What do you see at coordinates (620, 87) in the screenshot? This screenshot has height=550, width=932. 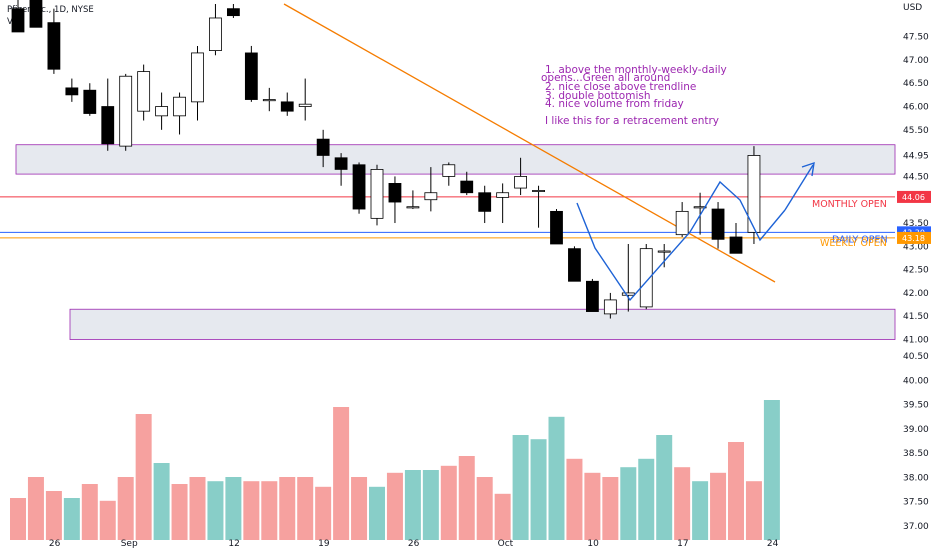 I see `annotation-line: 2. nice close above trendline` at bounding box center [620, 87].